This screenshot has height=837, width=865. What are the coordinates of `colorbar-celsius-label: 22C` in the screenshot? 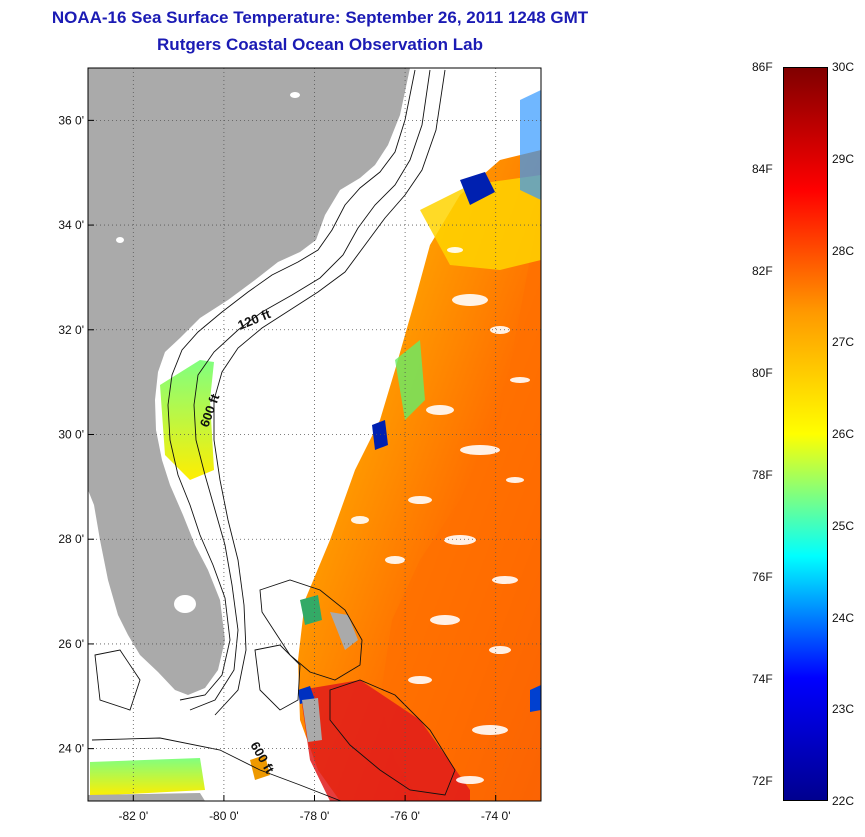 It's located at (843, 801).